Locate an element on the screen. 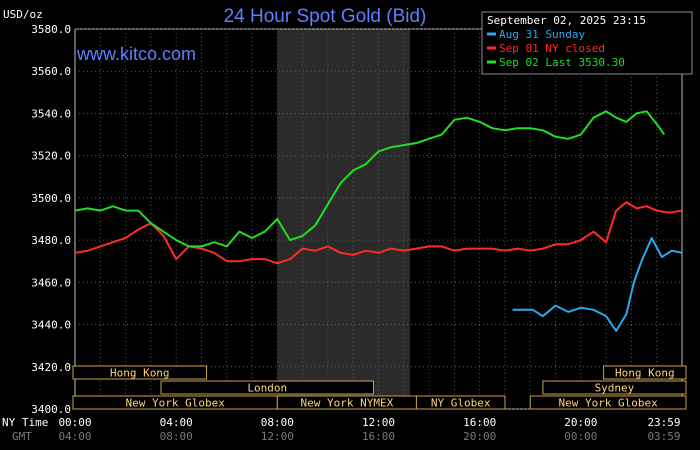 This screenshot has width=700, height=450. kitco-brand: www.kitco.com is located at coordinates (136, 54).